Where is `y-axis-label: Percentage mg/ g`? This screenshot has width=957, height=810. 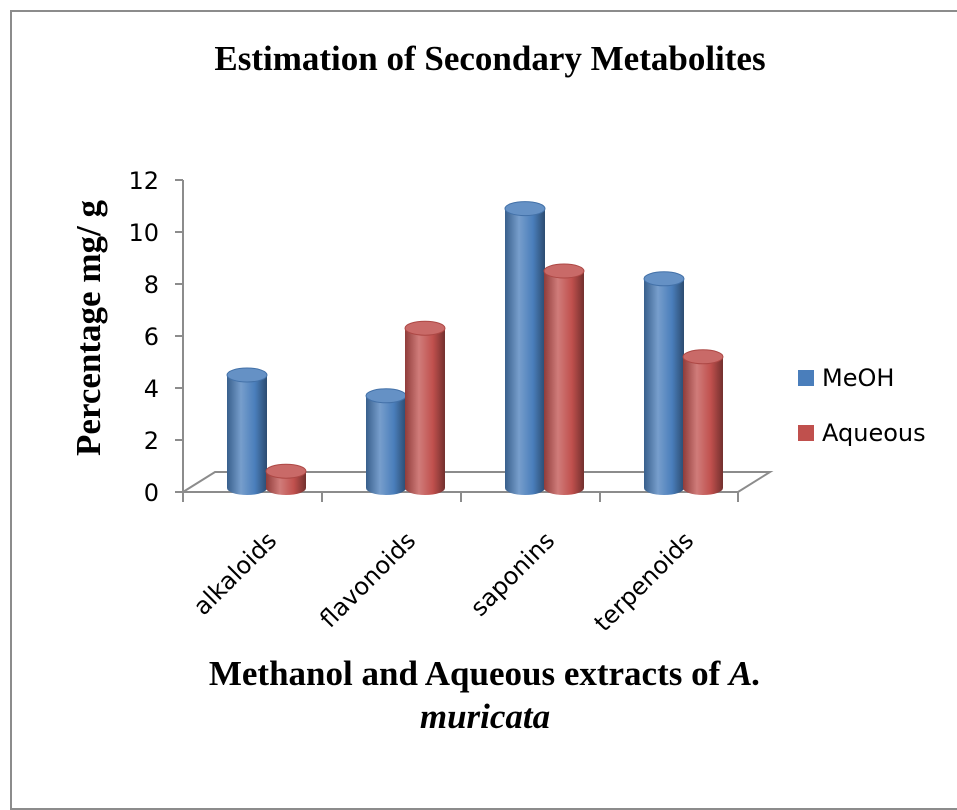 y-axis-label: Percentage mg/ g is located at coordinates (88, 328).